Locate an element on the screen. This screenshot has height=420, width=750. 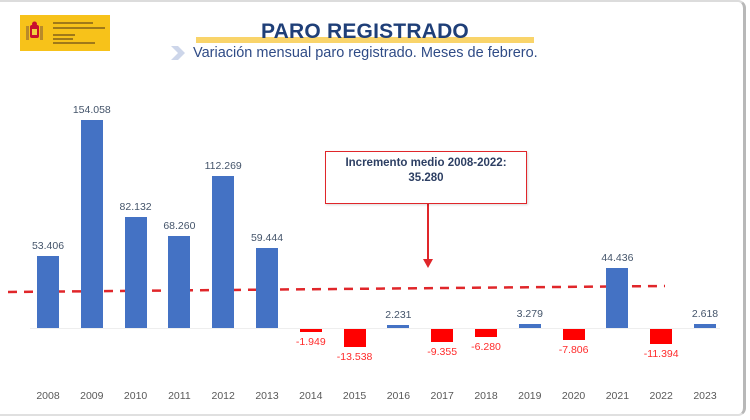
x-tick-2011: 2011 is located at coordinates (179, 396).